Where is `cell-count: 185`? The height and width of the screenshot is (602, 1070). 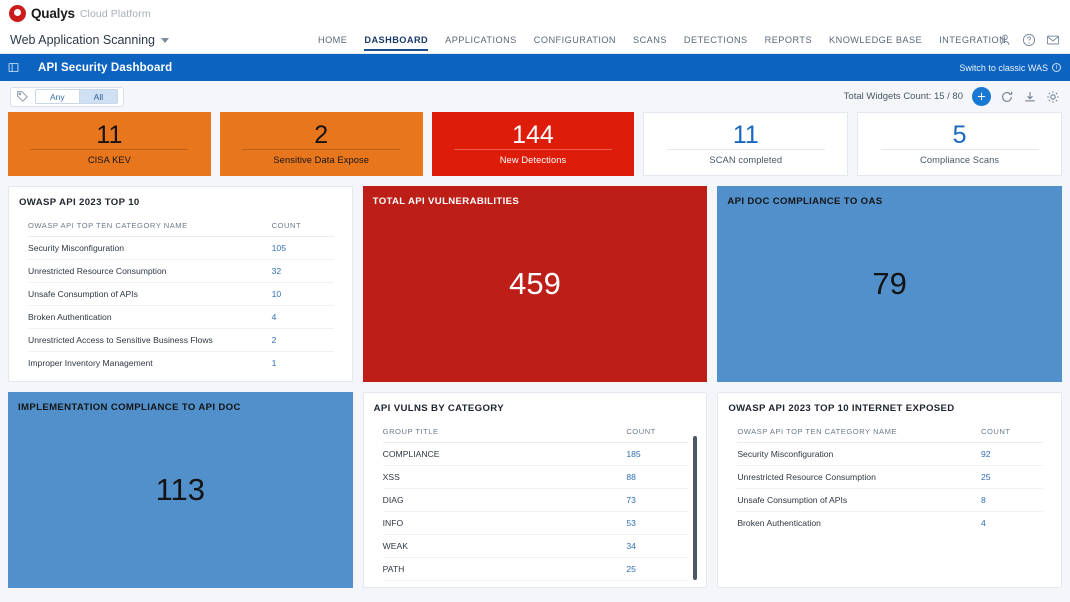 cell-count: 185 is located at coordinates (657, 454).